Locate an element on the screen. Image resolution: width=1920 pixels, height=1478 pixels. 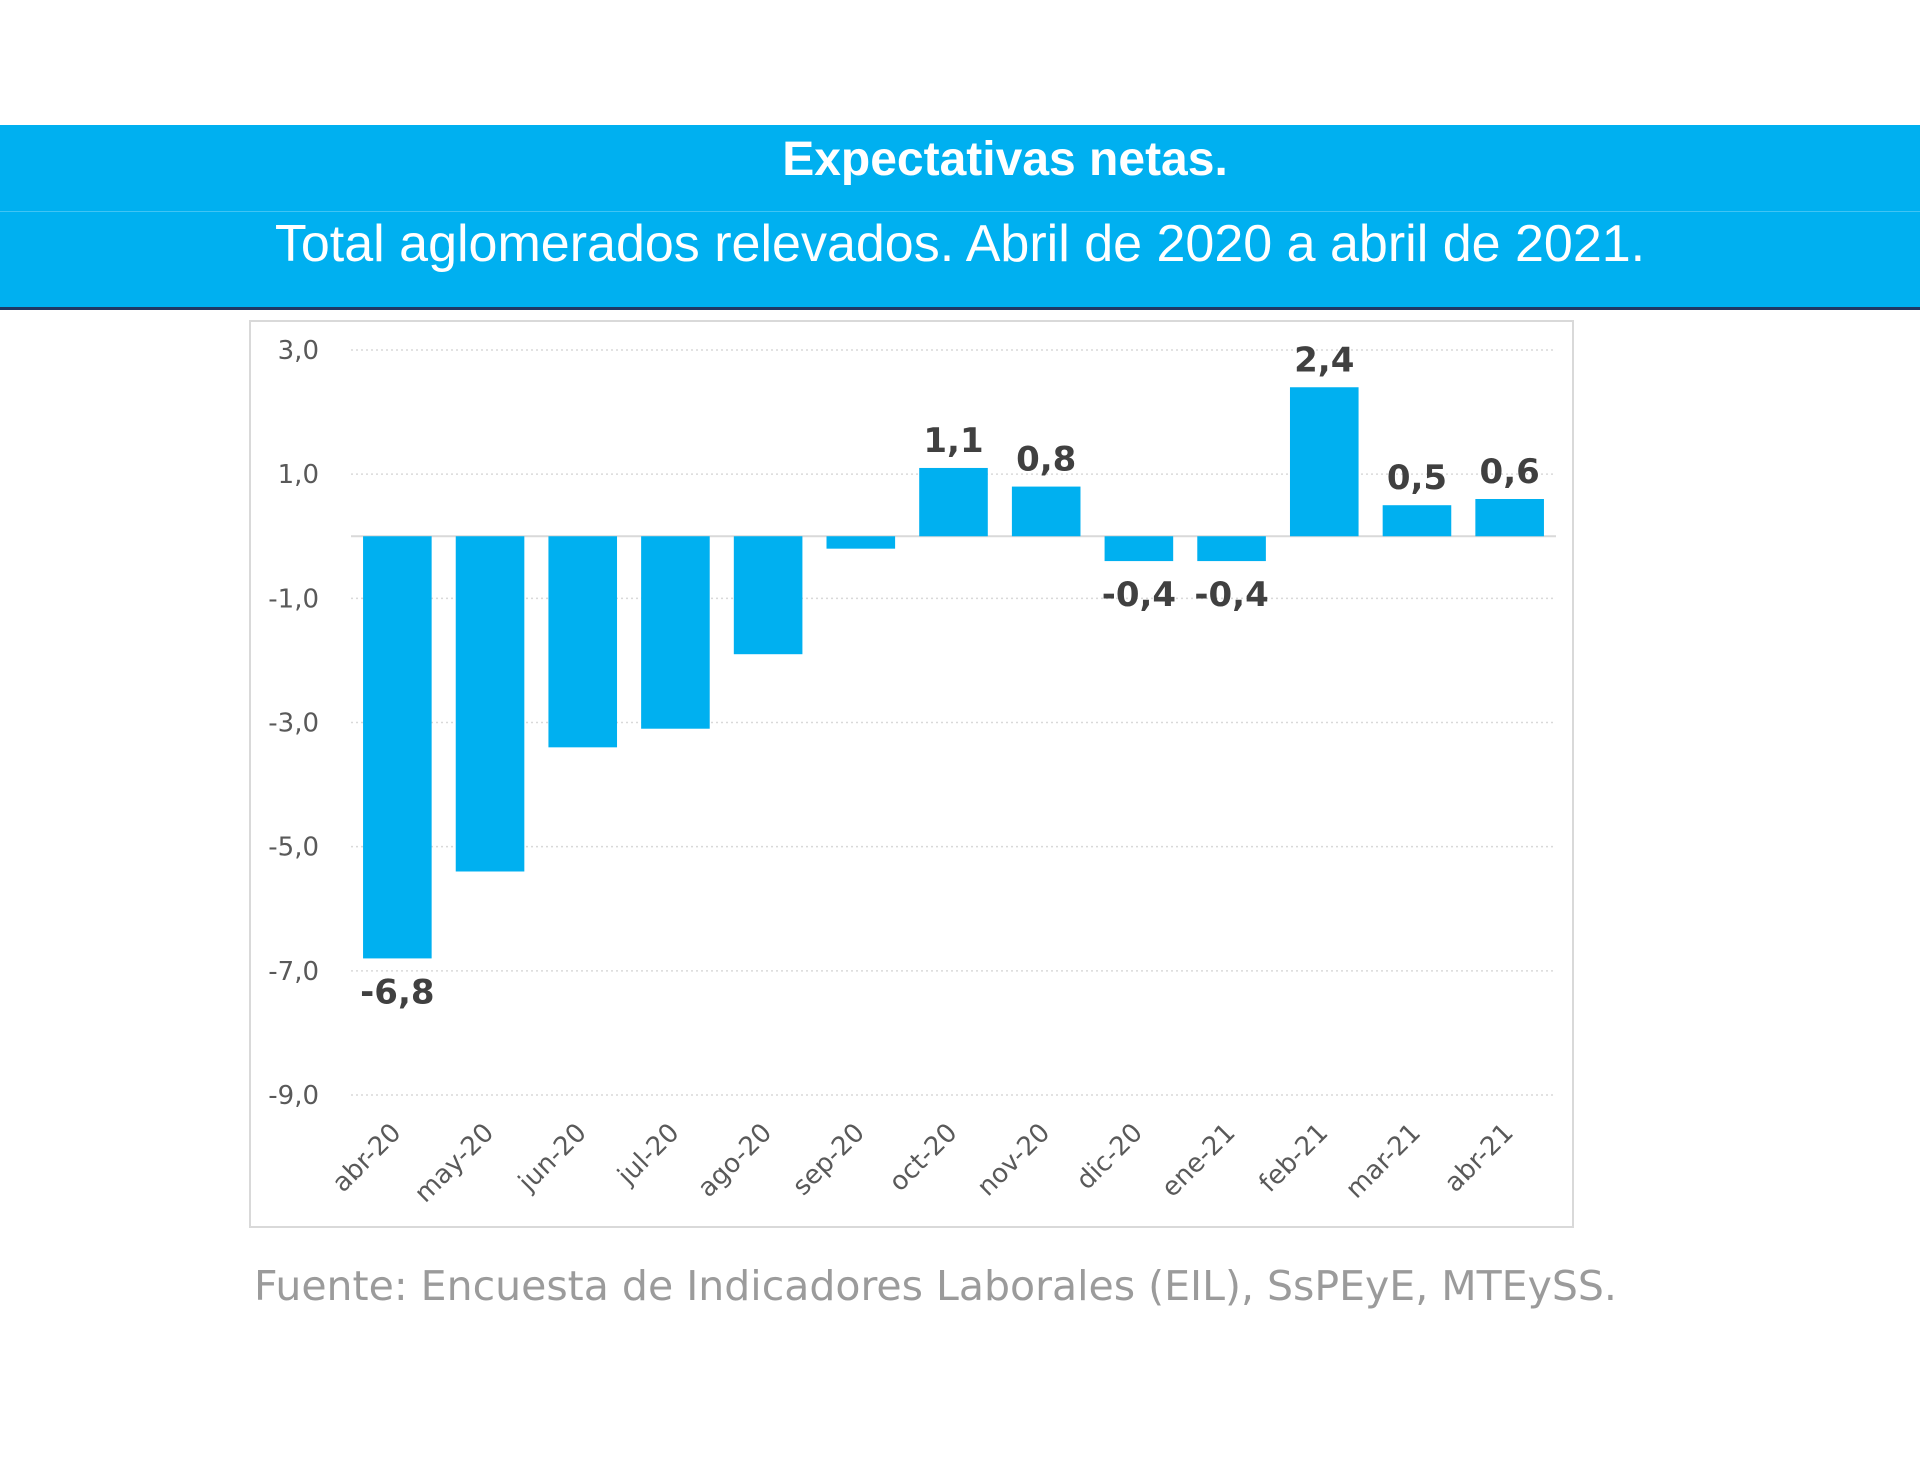
x-tick-label: feb-21 is located at coordinates (1294, 1158).